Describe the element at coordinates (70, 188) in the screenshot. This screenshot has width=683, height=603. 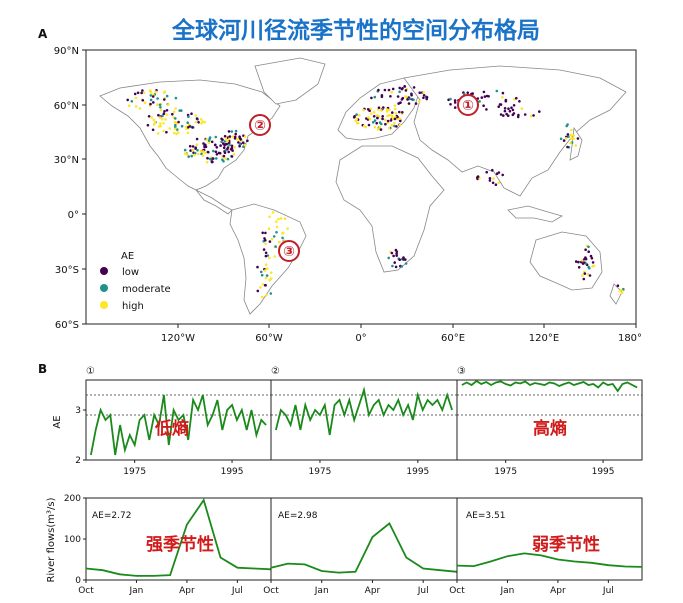
I see `map-lat-axis: 90°N 60°N 30°N 0° 30°S 60°S` at that location.